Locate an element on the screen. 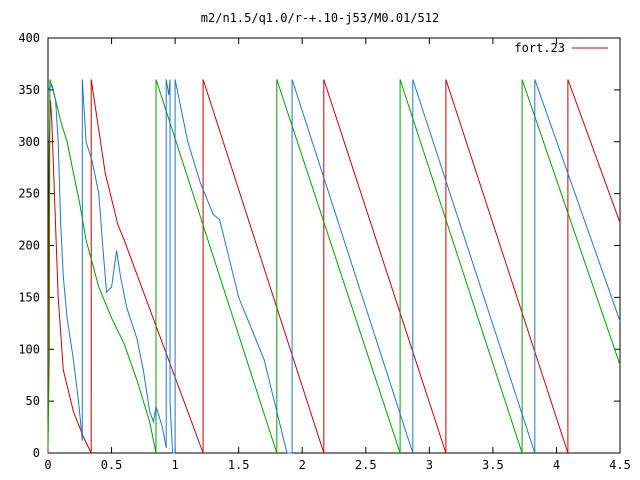 The width and height of the screenshot is (640, 480). x-tick-label: 1.5 is located at coordinates (239, 465).